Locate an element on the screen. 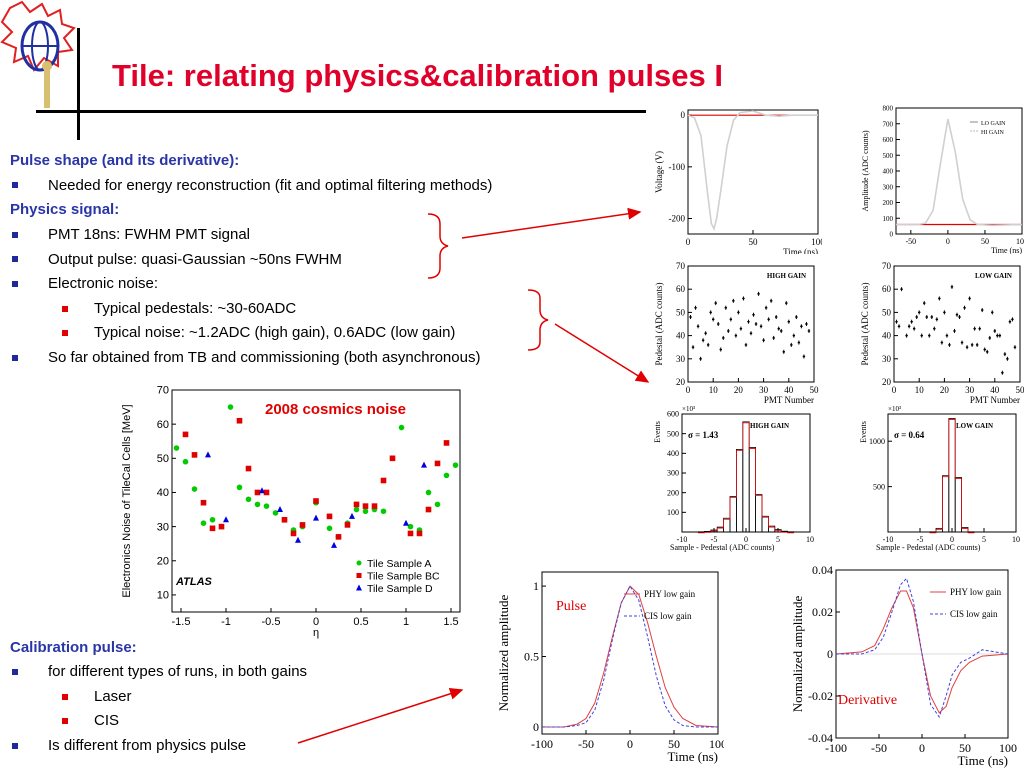 The width and height of the screenshot is (1024, 768). y-tick-label: 0.04 is located at coordinates (822, 570).